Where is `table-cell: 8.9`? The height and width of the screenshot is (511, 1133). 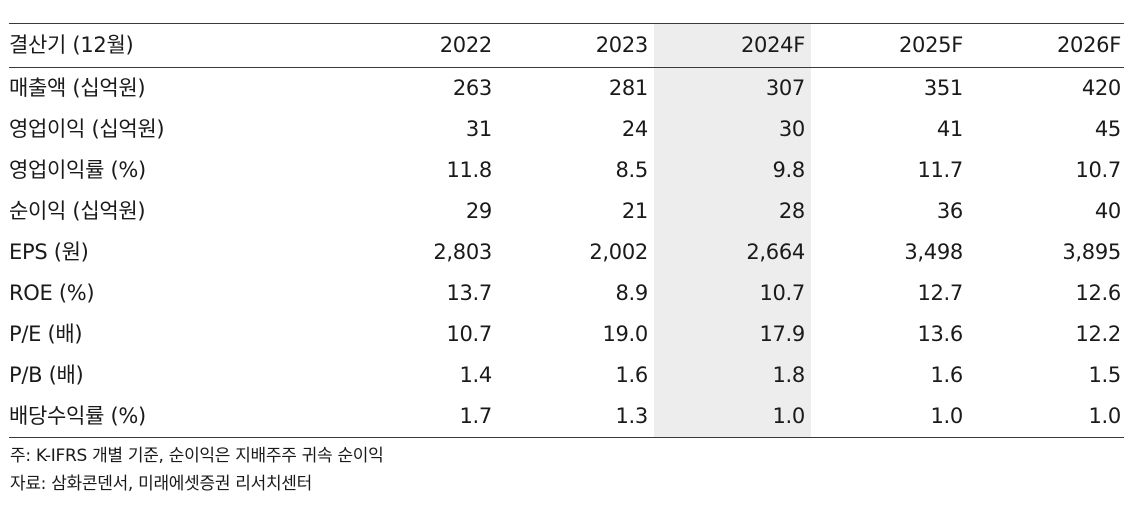 table-cell: 8.9 is located at coordinates (632, 293).